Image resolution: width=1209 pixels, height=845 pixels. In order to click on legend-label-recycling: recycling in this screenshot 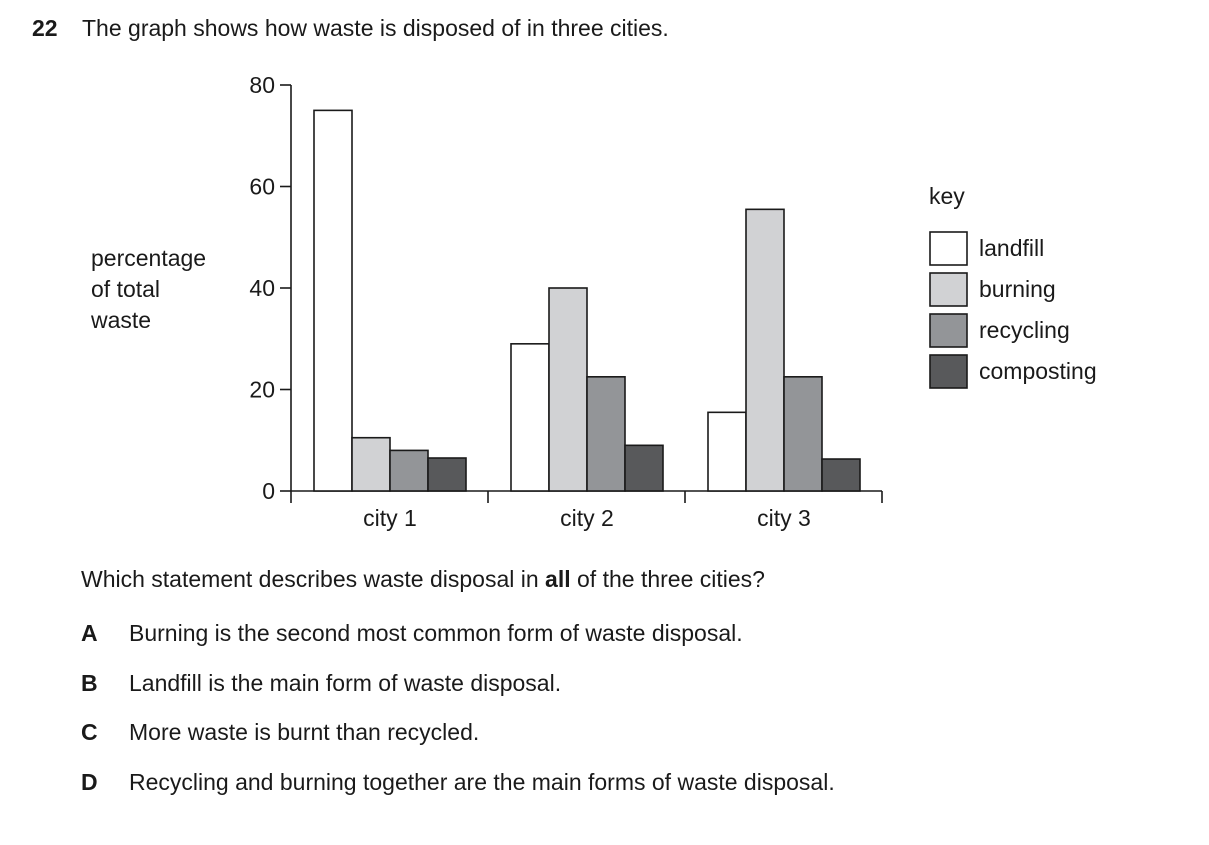, I will do `click(1024, 330)`.